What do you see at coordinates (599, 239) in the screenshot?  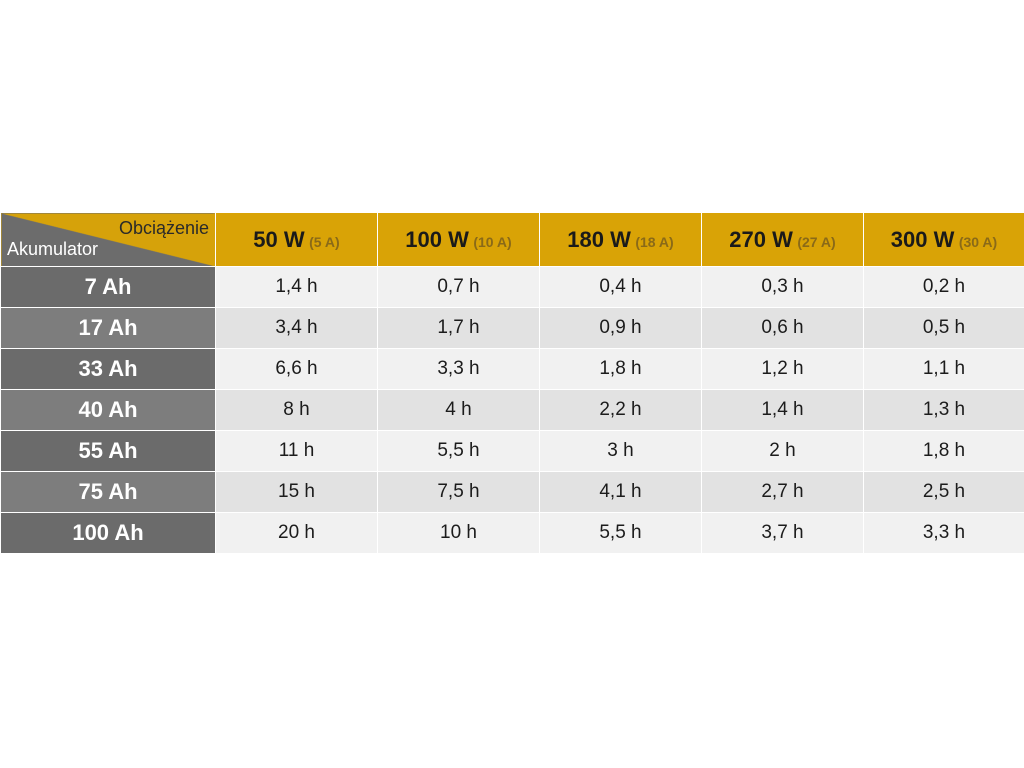 I see `load-watts: 180 W` at bounding box center [599, 239].